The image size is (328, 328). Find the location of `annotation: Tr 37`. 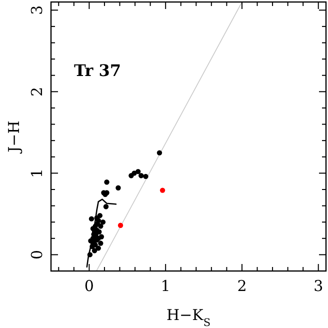

annotation: Tr 37 is located at coordinates (98, 70).